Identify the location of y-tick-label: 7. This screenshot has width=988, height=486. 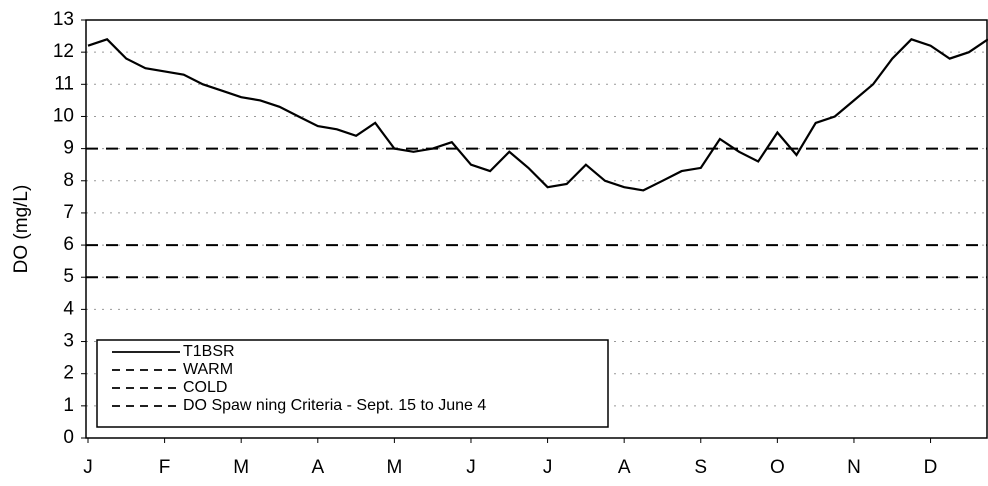
(68, 212).